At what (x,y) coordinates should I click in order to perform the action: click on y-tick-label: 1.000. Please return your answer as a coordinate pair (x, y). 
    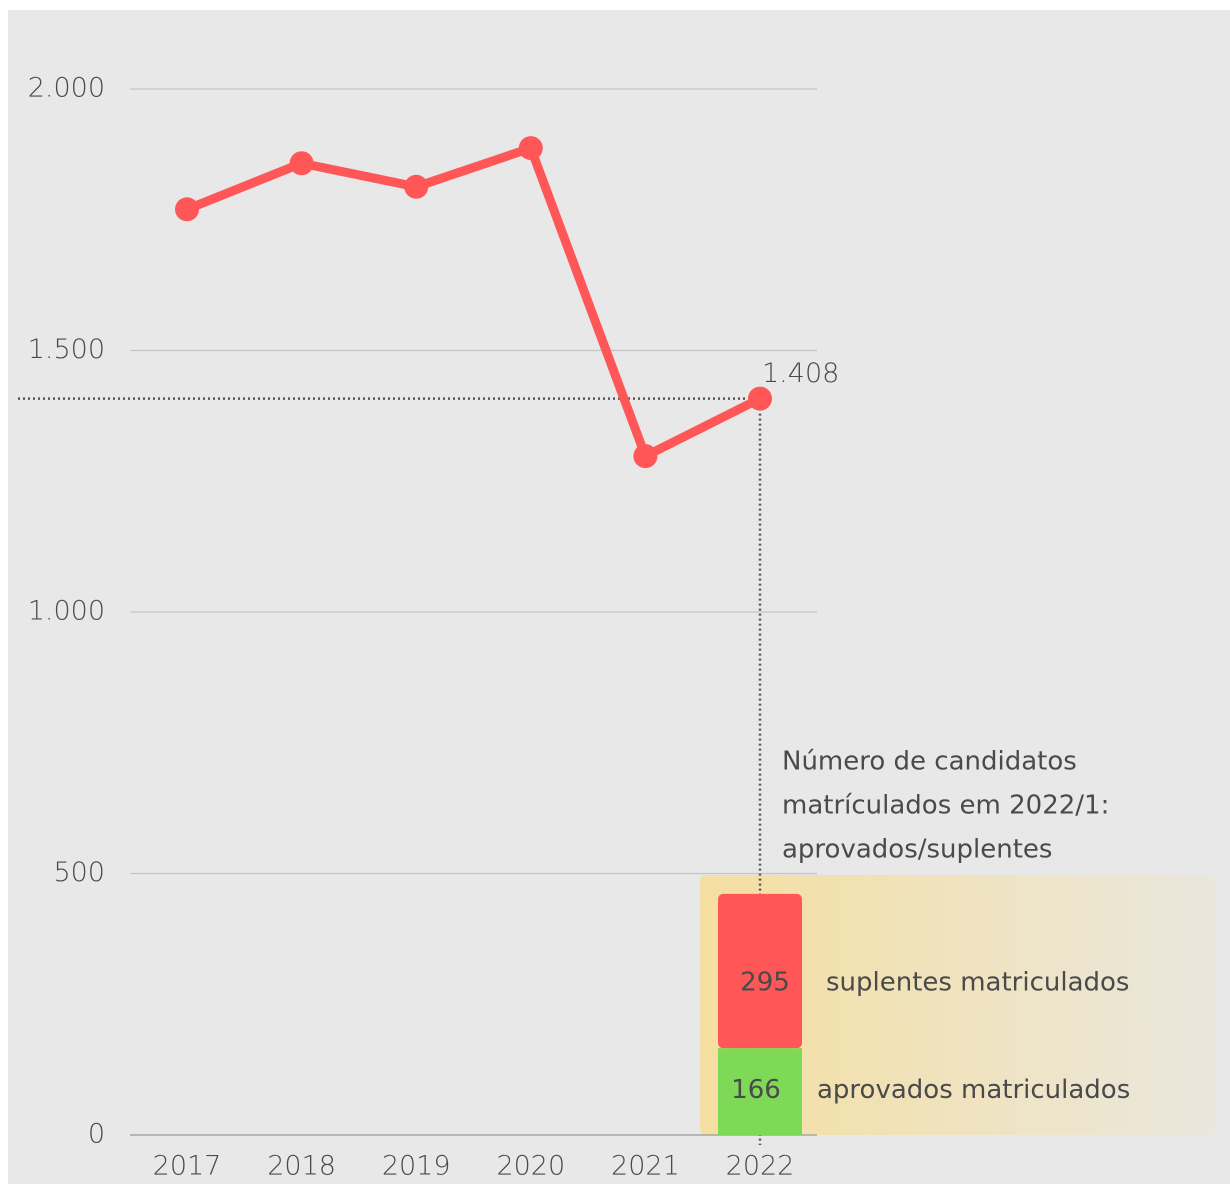
    Looking at the image, I should click on (66, 611).